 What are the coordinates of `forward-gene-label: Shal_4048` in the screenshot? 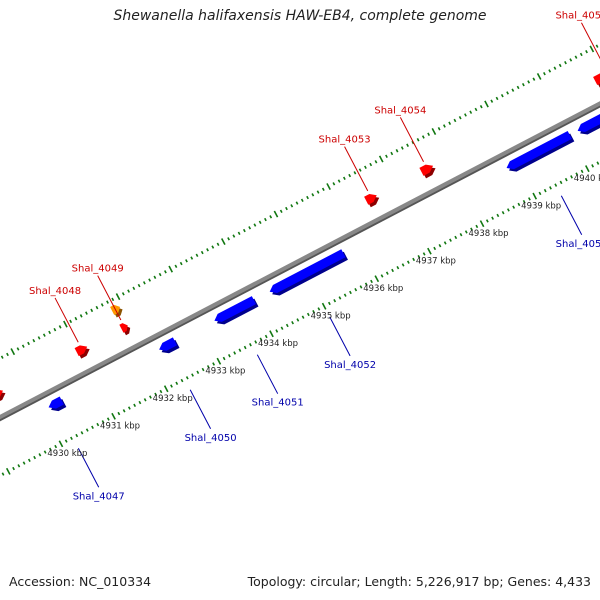 It's located at (55, 291).